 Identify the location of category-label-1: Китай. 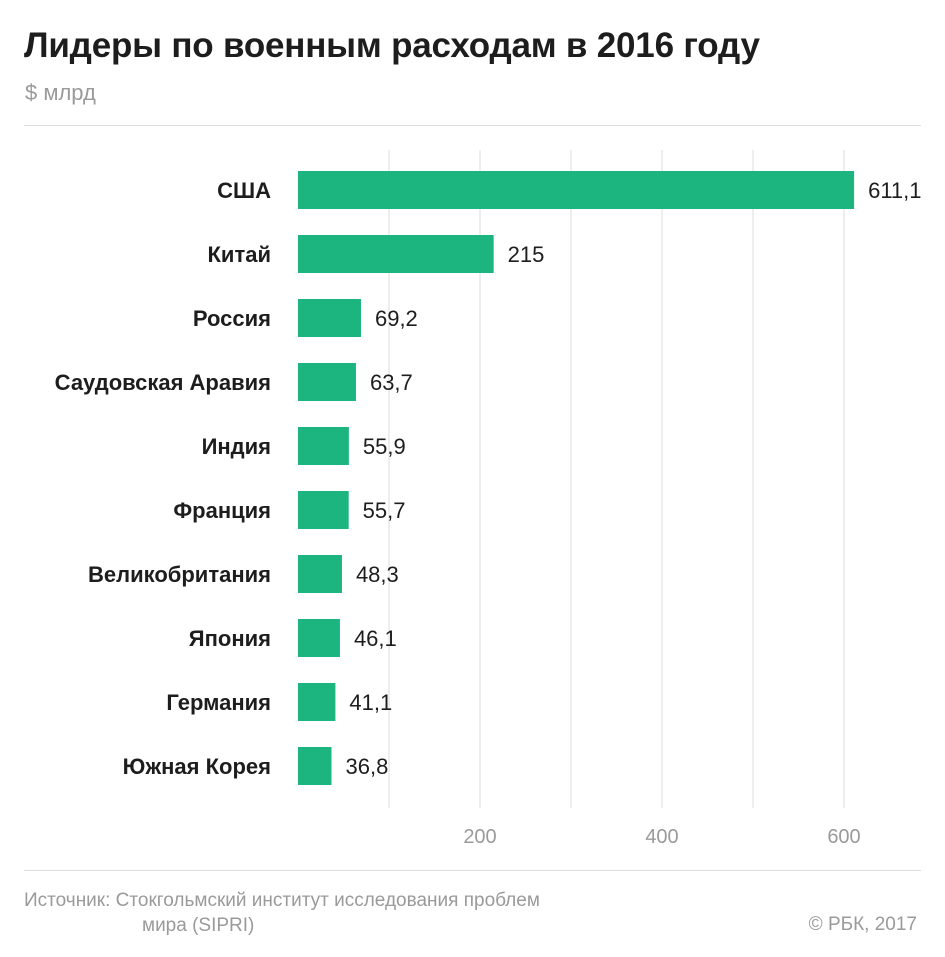
(240, 254).